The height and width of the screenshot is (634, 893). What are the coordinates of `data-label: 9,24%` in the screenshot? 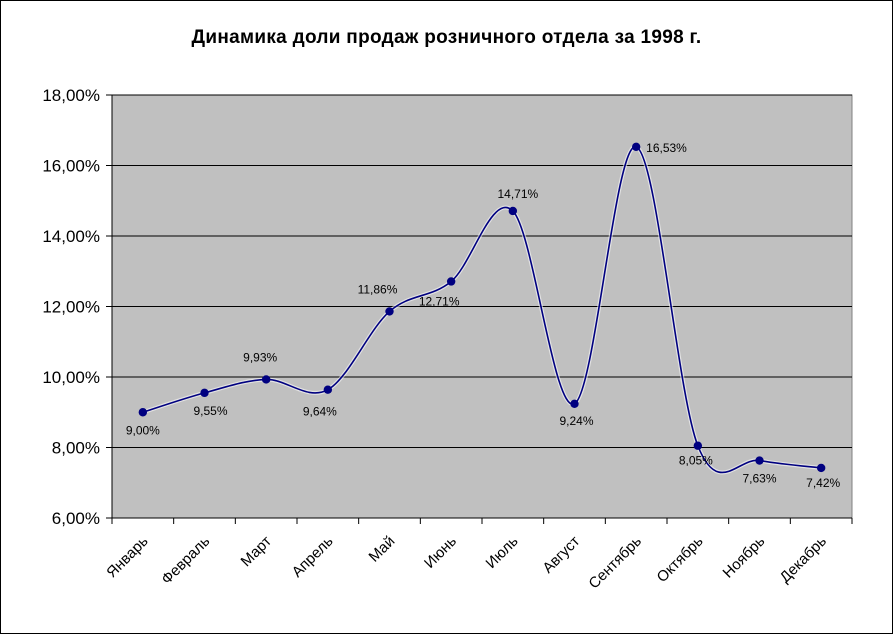 It's located at (576, 421).